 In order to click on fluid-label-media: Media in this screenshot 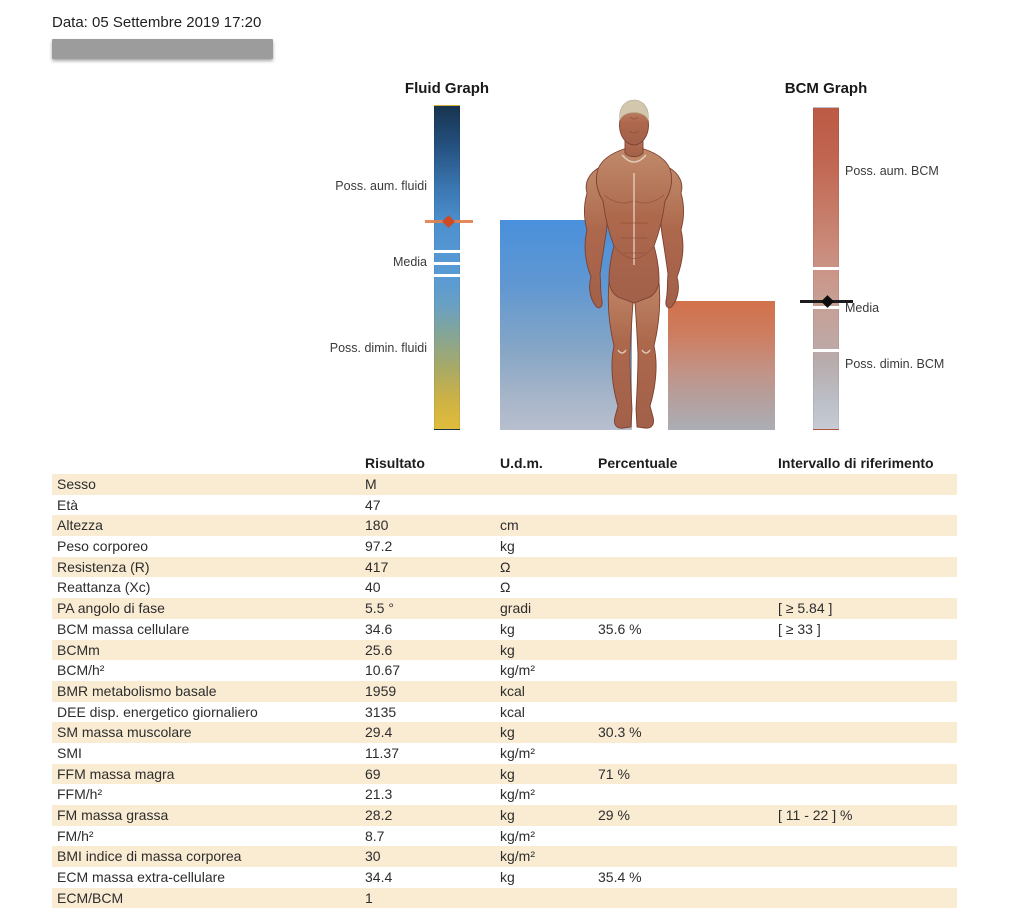, I will do `click(409, 262)`.